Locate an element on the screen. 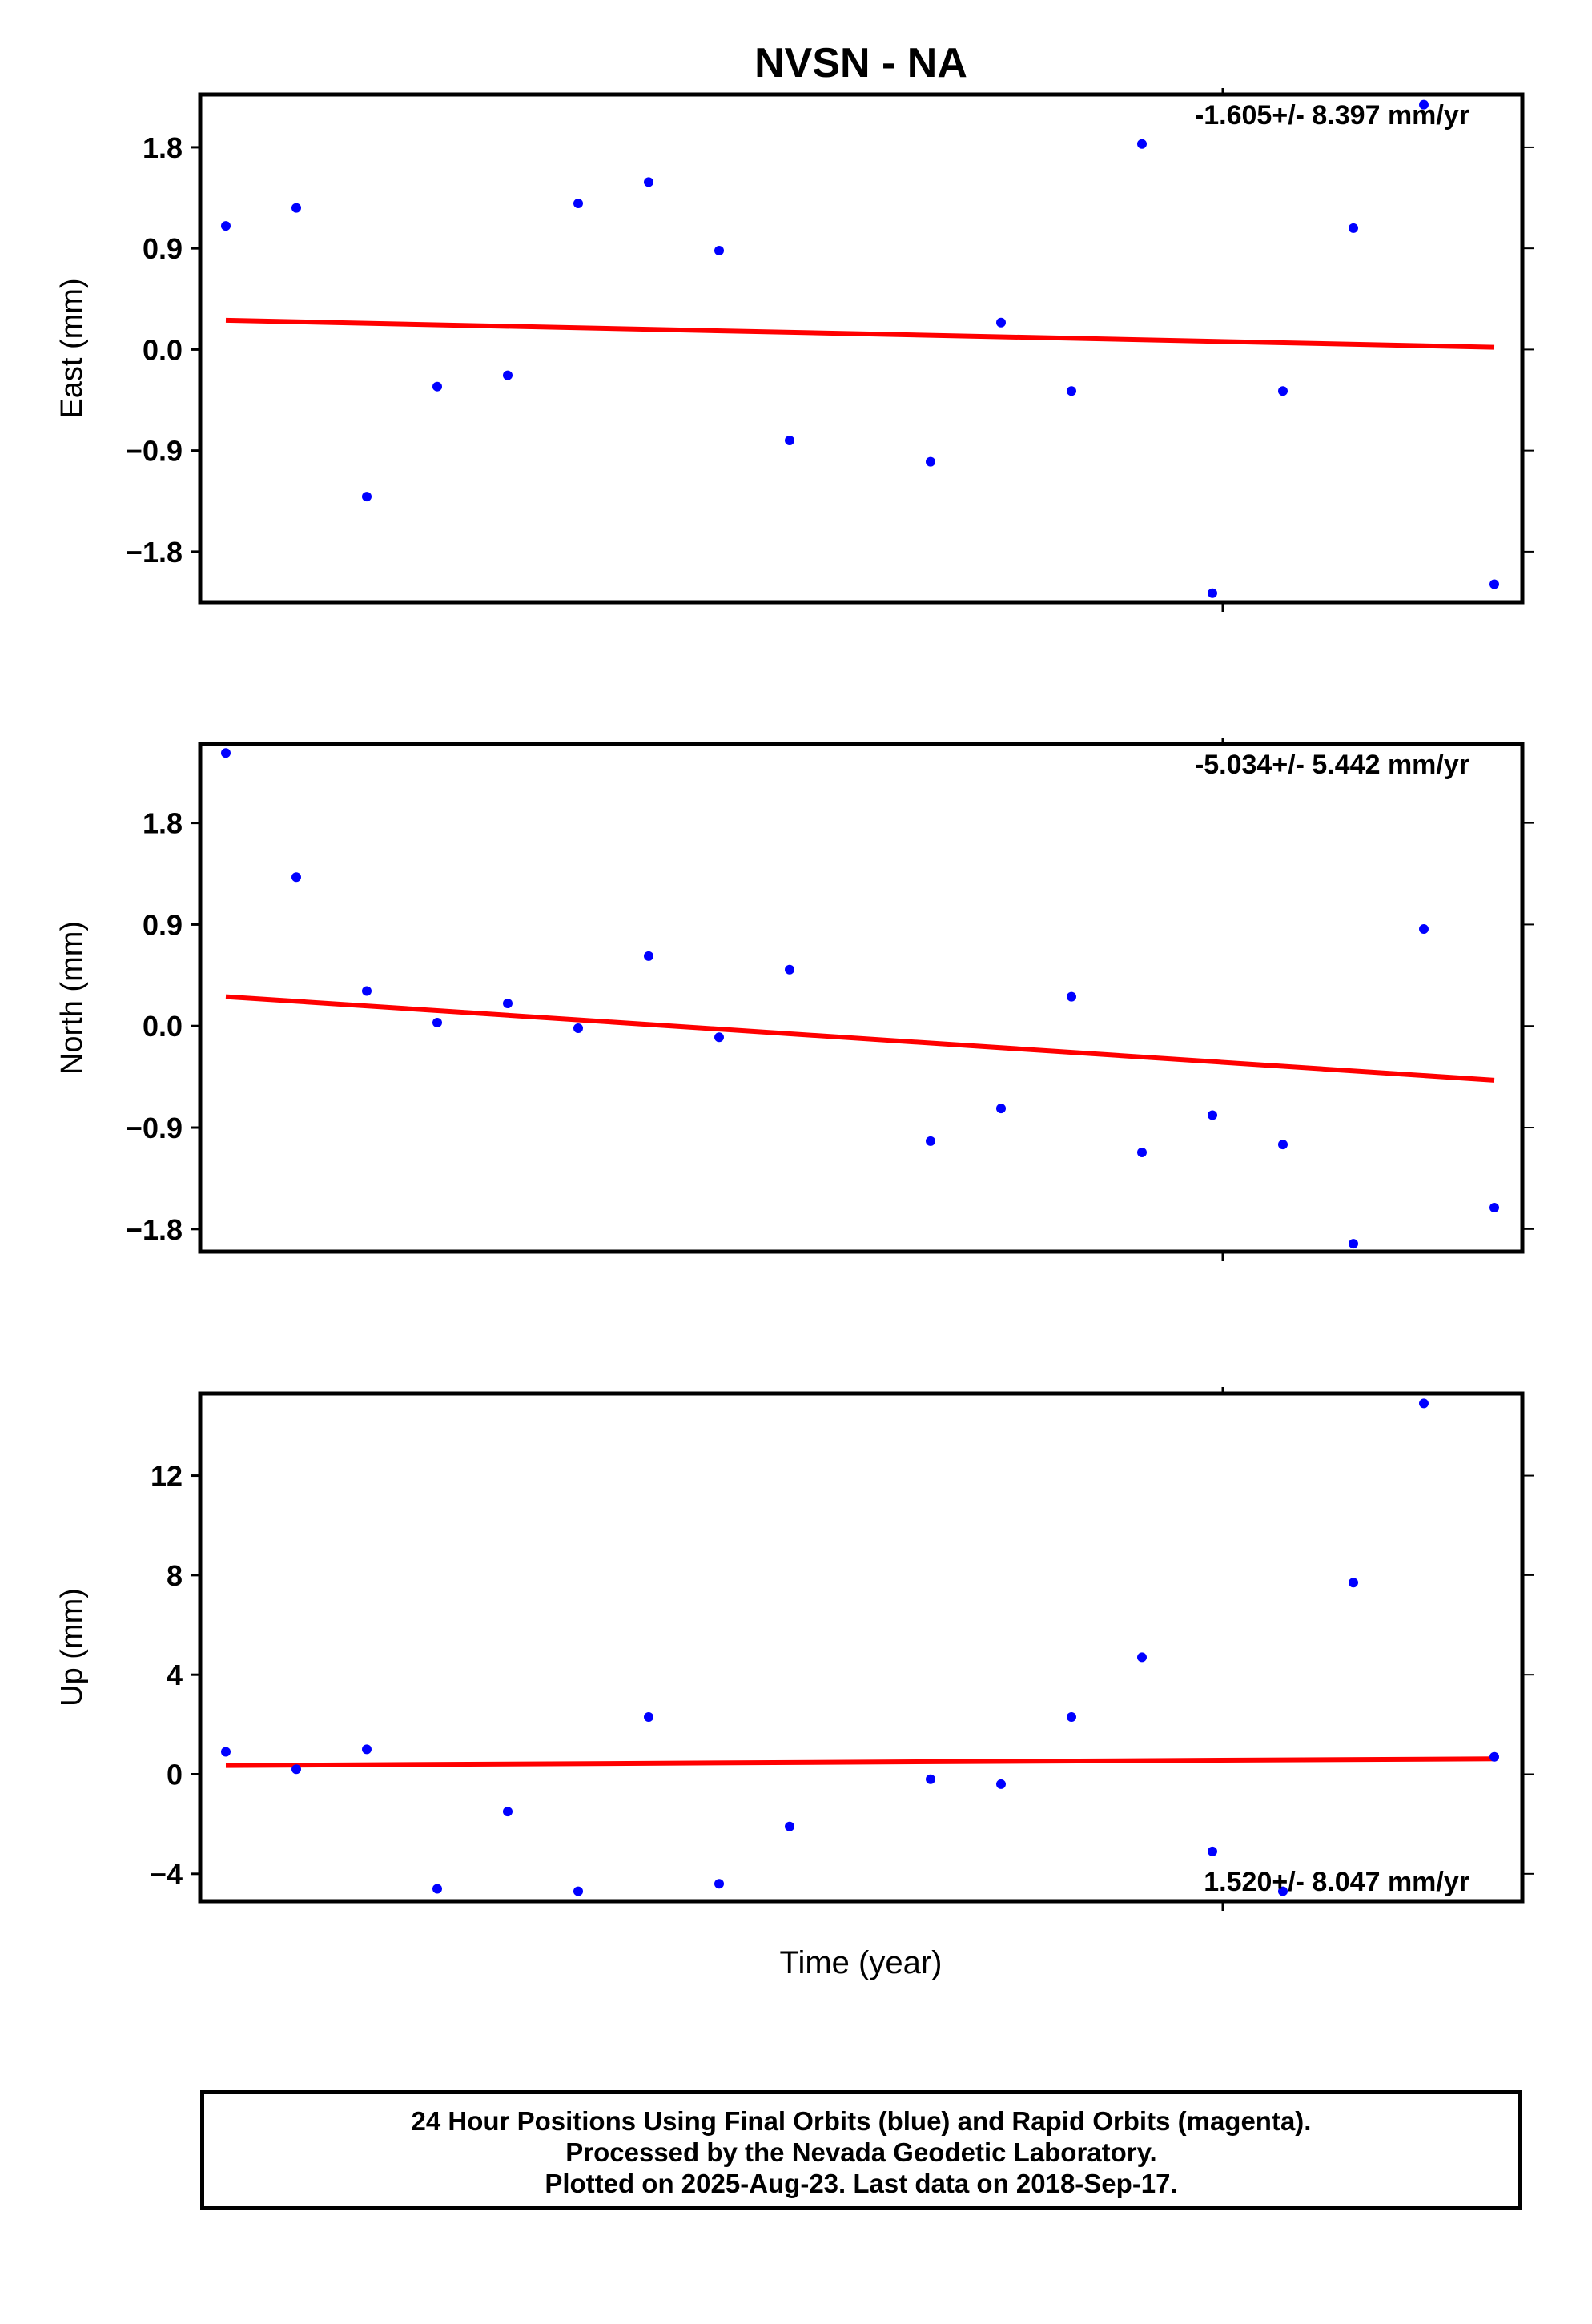 Image resolution: width=1592 pixels, height=2324 pixels. east-ytick-label: −1.8 is located at coordinates (154, 552).